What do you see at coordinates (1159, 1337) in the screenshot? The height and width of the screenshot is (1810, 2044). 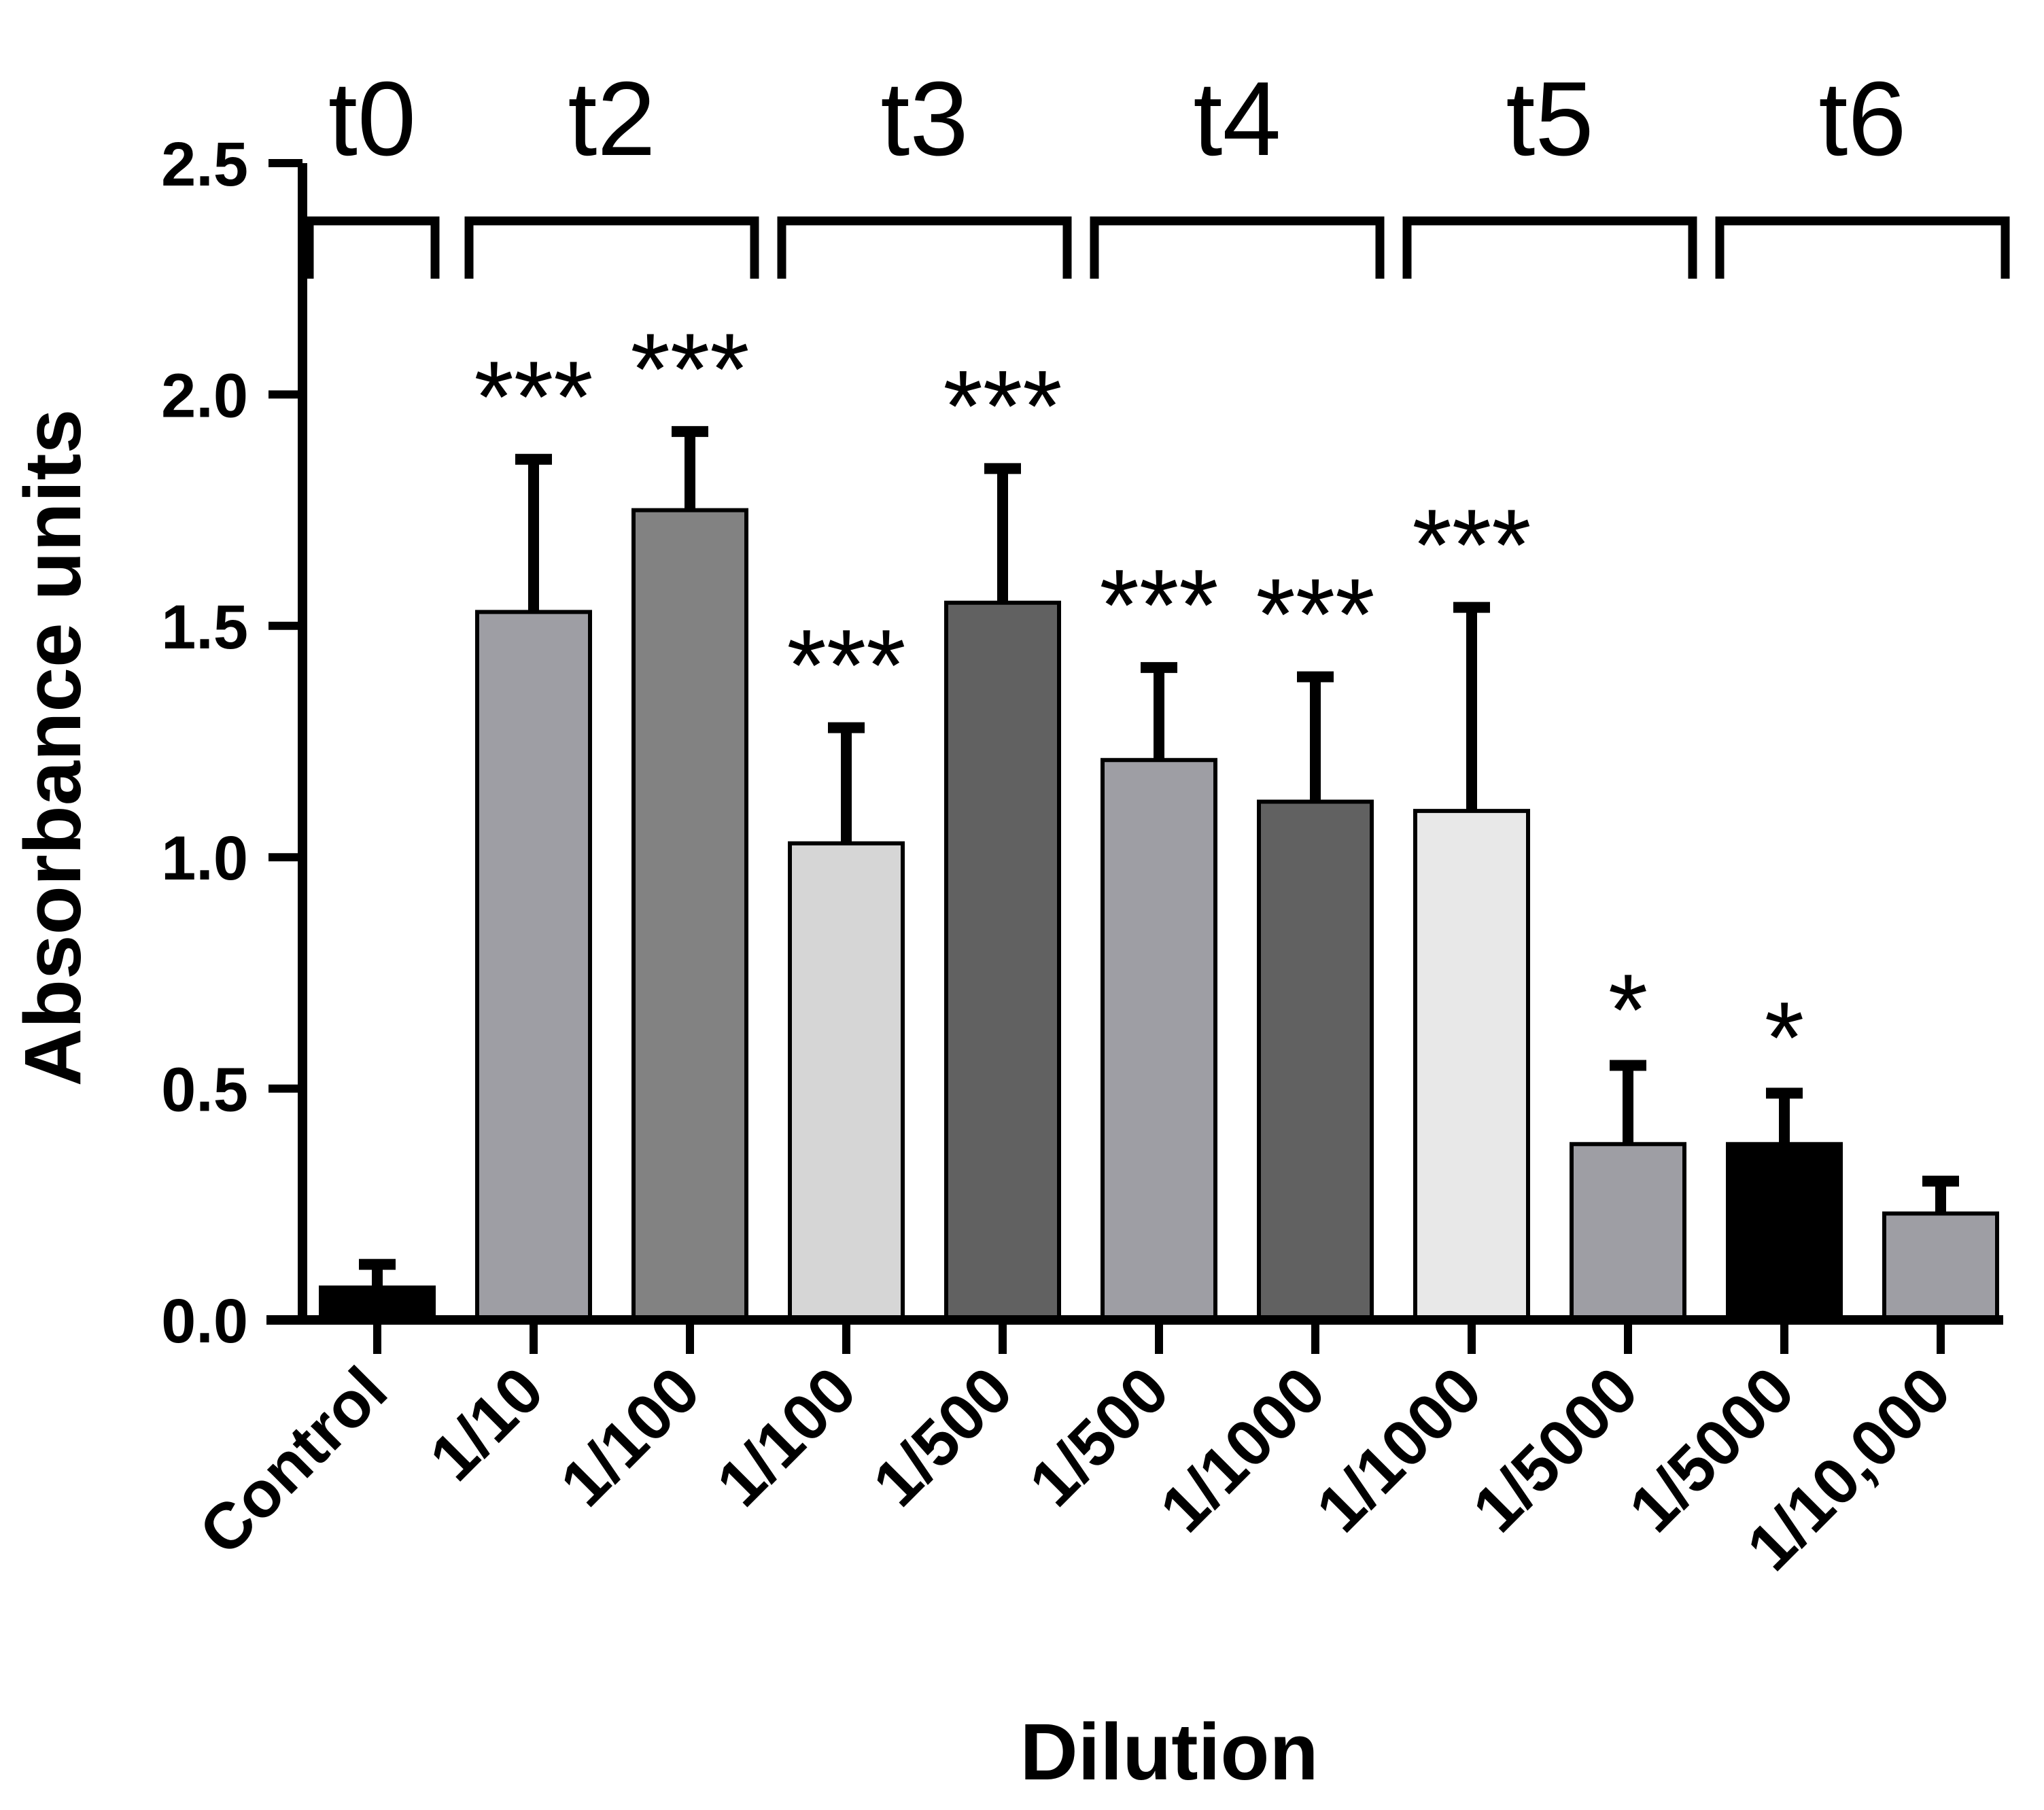 I see `x-ticks` at bounding box center [1159, 1337].